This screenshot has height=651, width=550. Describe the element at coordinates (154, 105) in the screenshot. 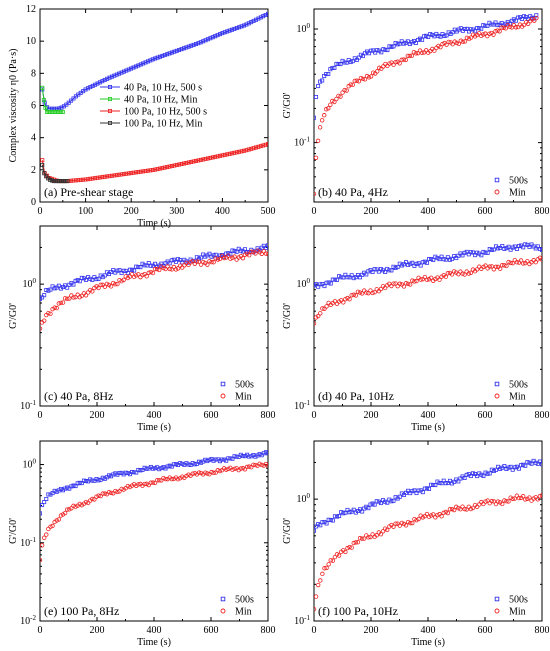

I see `plot-frame` at that location.